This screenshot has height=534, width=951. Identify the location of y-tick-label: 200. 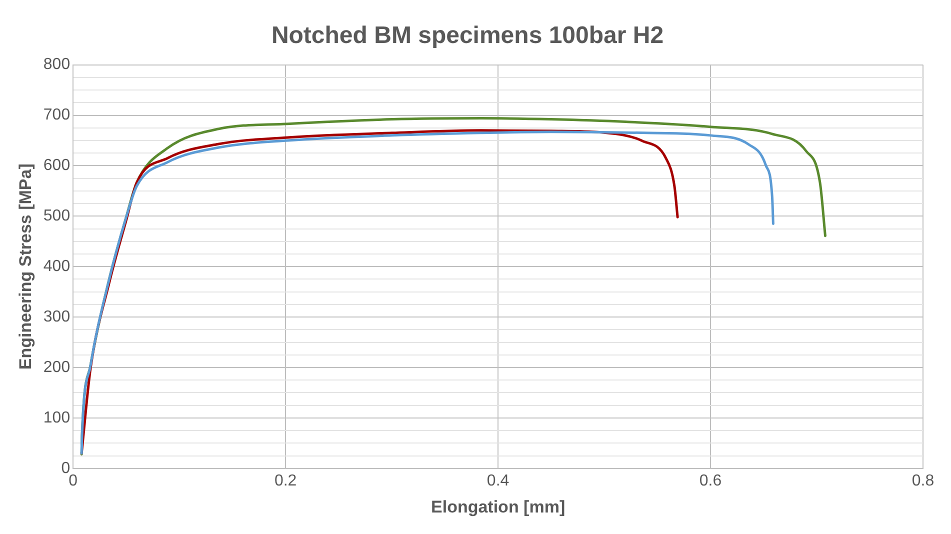
(56, 367).